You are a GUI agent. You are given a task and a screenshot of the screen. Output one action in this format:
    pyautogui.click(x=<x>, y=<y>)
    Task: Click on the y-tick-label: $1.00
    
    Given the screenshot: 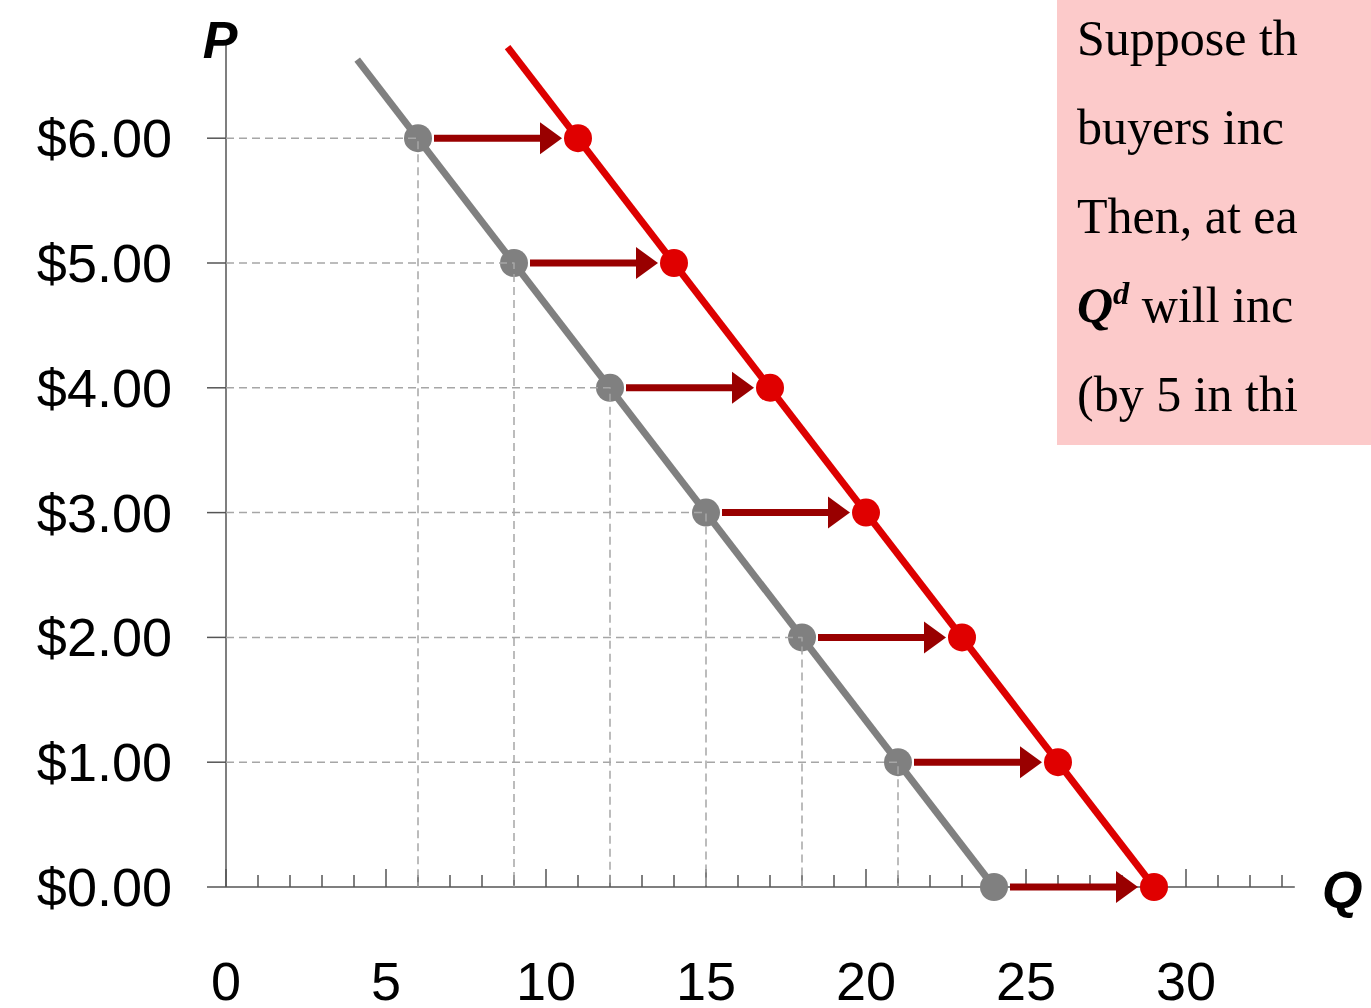 What is the action you would take?
    pyautogui.click(x=104, y=762)
    